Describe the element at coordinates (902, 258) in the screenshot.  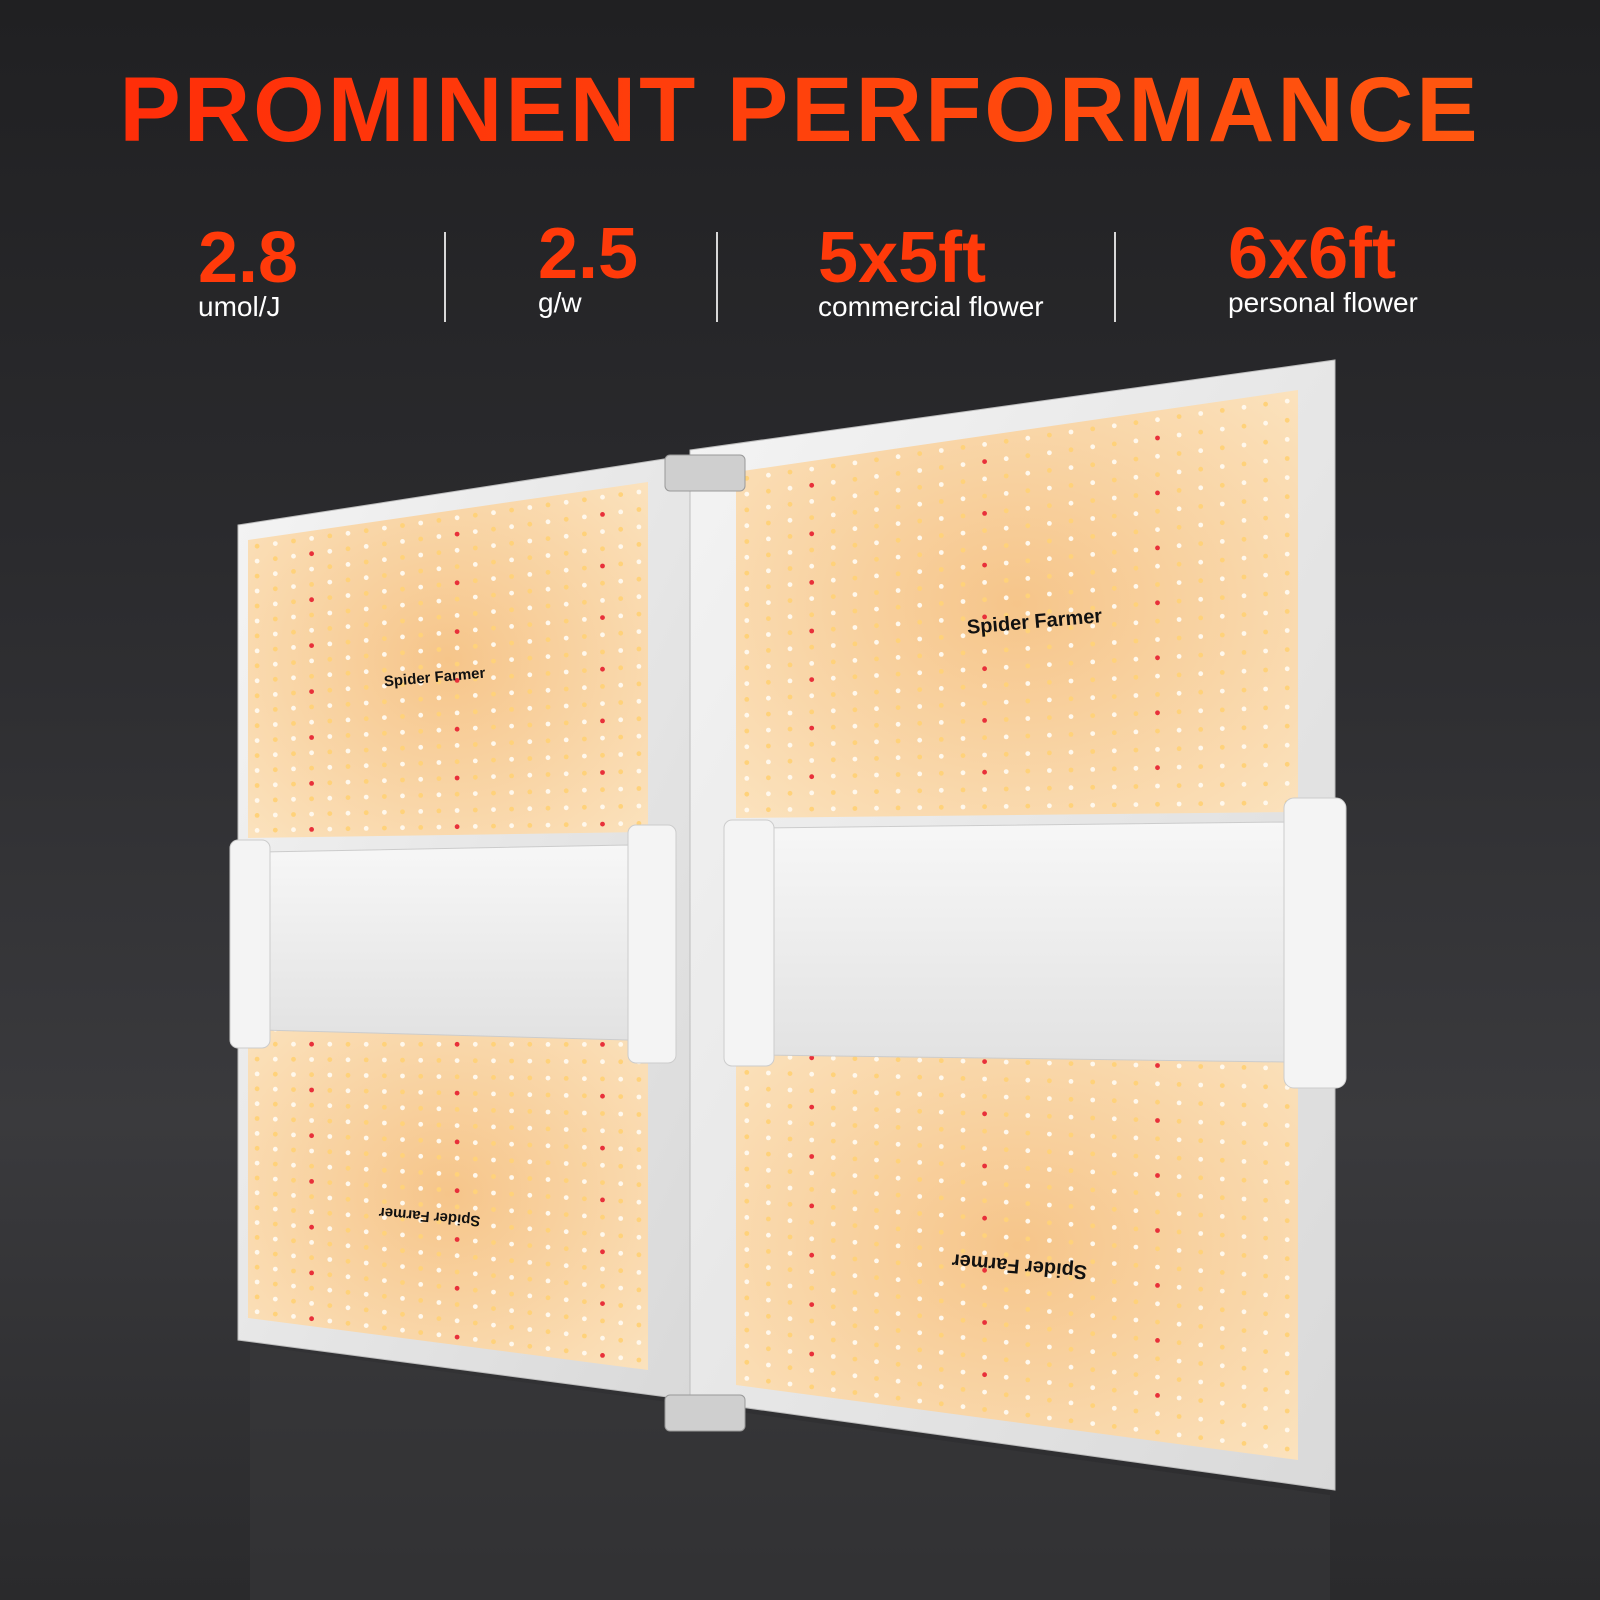
I see `stat-value: 5x5ft` at that location.